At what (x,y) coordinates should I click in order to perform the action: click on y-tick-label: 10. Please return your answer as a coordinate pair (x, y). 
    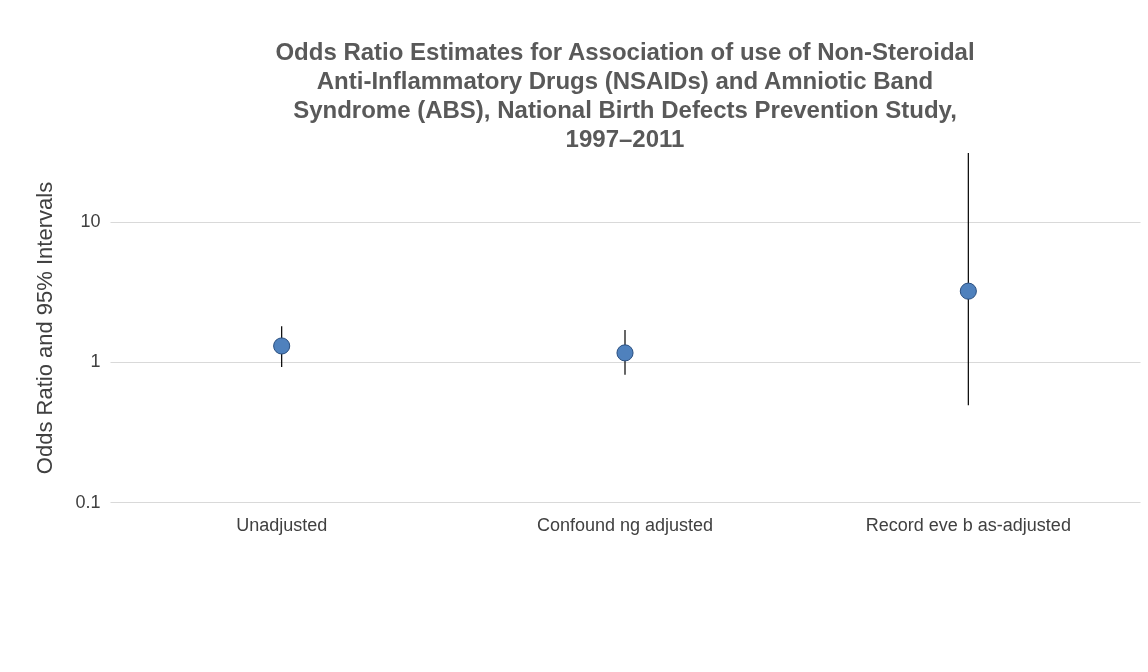
    Looking at the image, I should click on (90, 221).